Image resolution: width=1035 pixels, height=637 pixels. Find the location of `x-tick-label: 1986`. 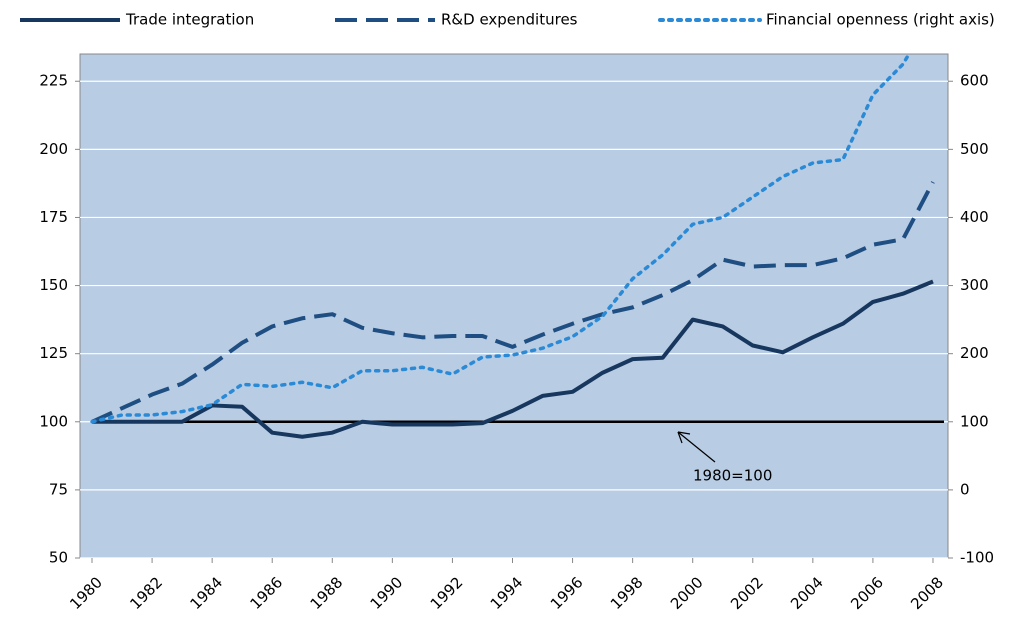

x-tick-label: 1986 is located at coordinates (267, 593).